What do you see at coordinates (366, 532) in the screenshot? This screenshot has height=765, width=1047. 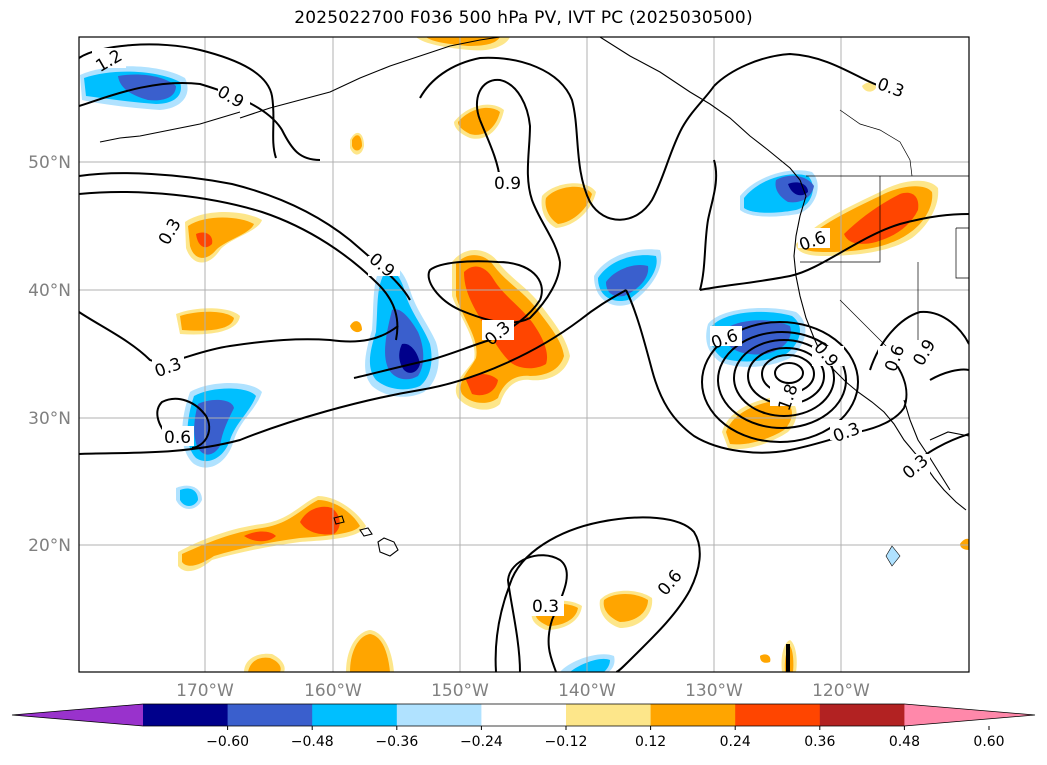 I see `island-maui` at bounding box center [366, 532].